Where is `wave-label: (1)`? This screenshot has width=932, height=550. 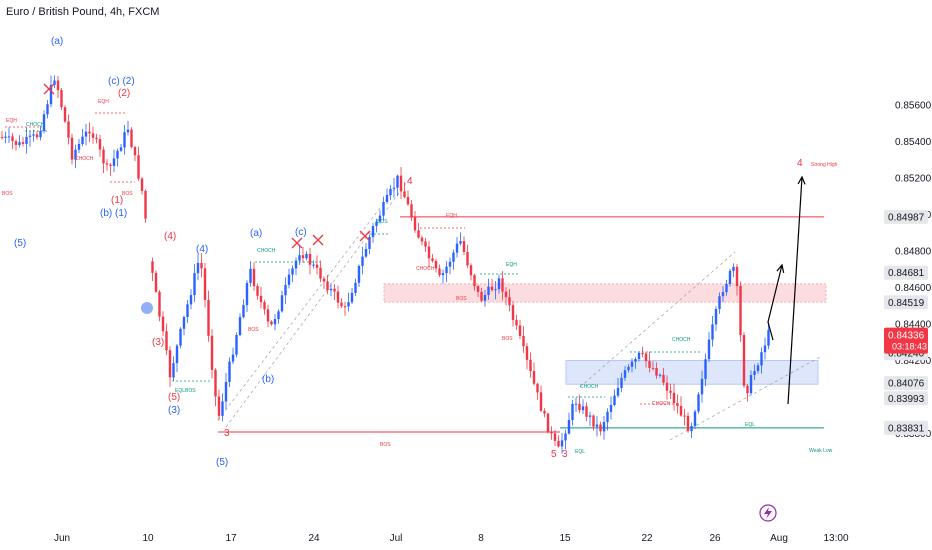
wave-label: (1) is located at coordinates (117, 200).